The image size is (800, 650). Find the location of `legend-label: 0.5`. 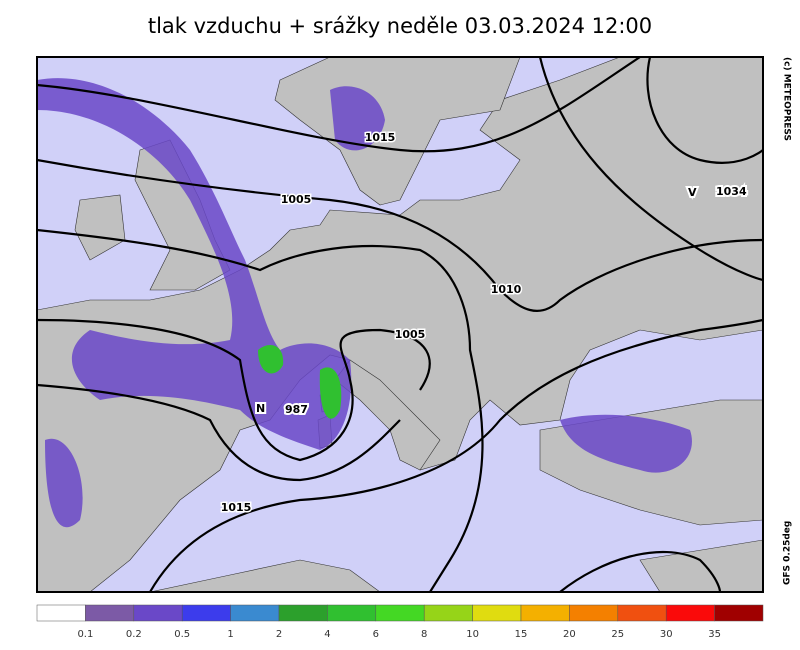

legend-label: 0.5 is located at coordinates (182, 634).